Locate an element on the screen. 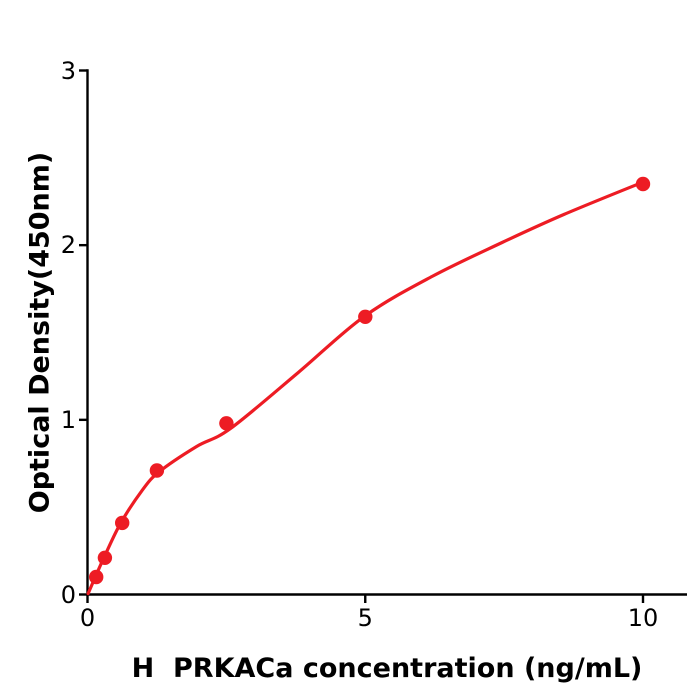 The width and height of the screenshot is (700, 700). x-axis-title: H PRKACa concentration (ng/mL) is located at coordinates (387, 668).